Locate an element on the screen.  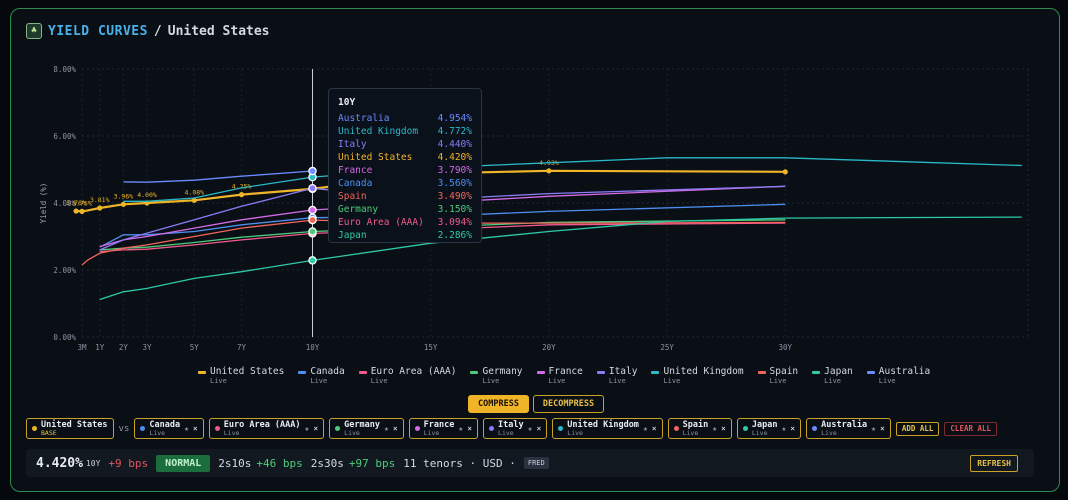
legend-item: Germany Live is located at coordinates (496, 375).